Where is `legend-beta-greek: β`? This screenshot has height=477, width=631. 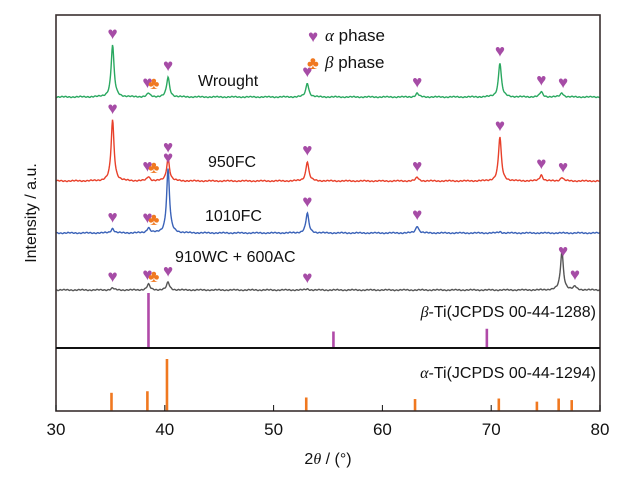
legend-beta-greek: β is located at coordinates (329, 62).